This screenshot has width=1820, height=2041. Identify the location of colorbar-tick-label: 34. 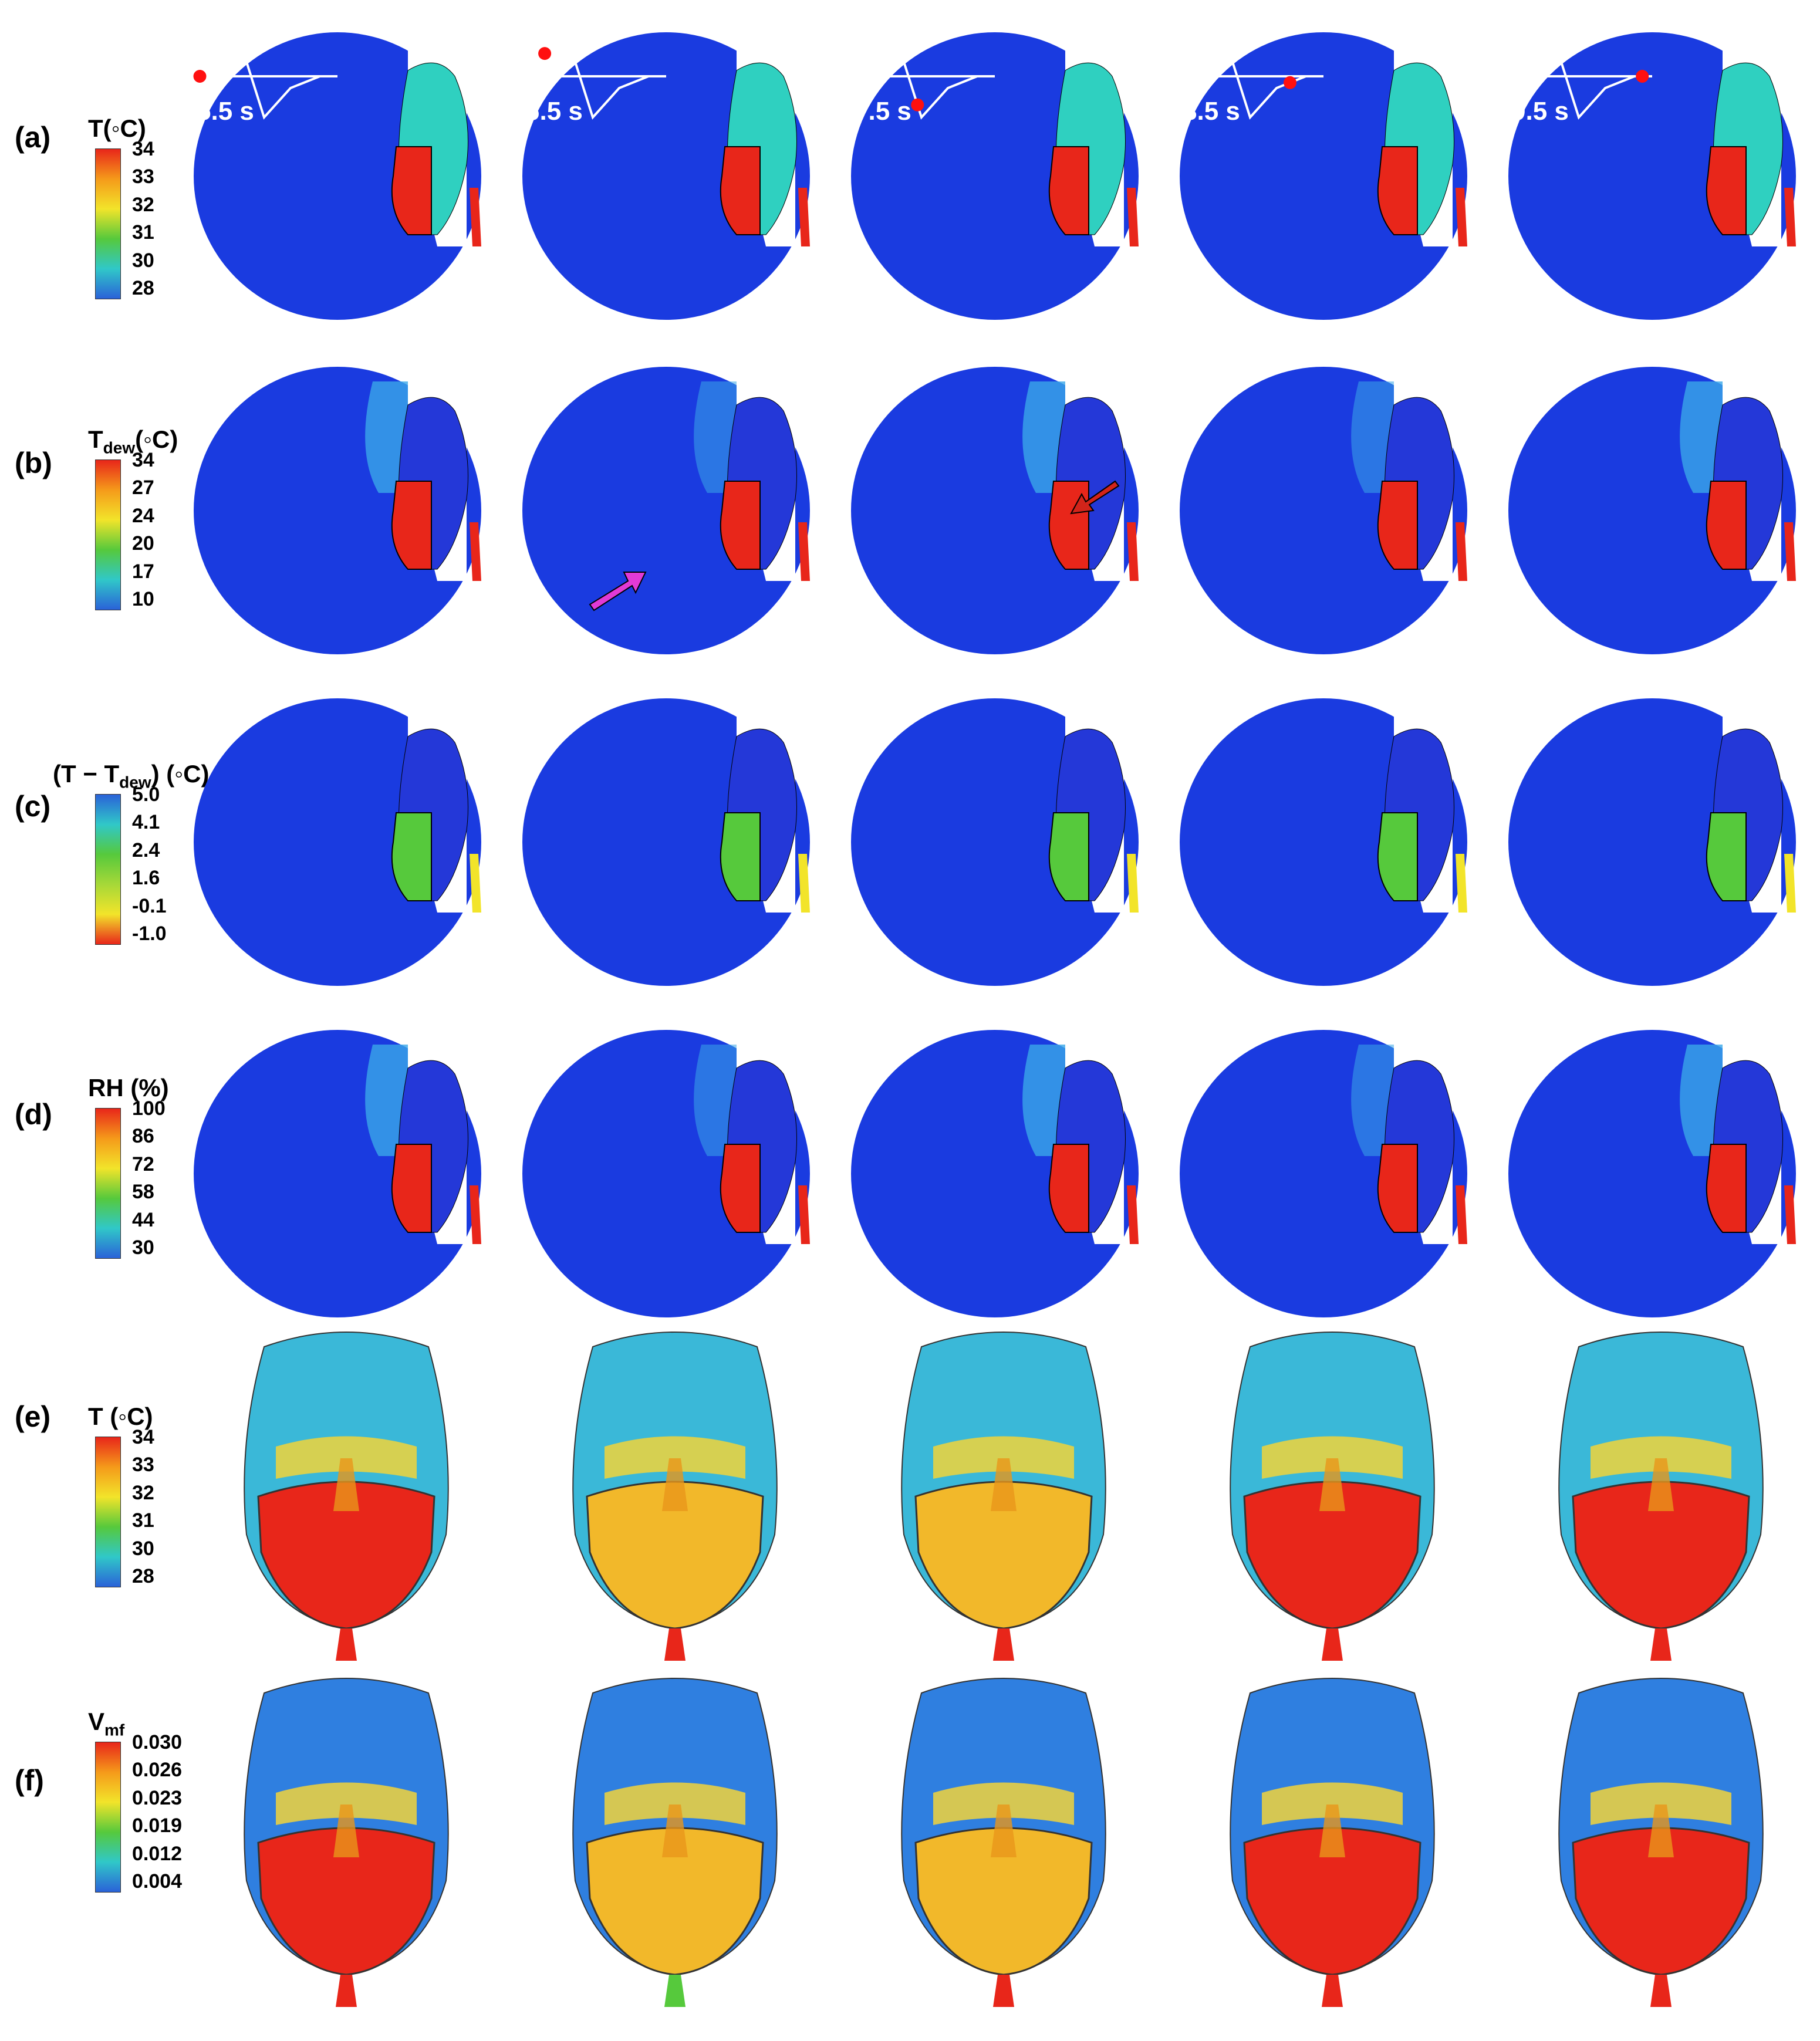
(143, 149).